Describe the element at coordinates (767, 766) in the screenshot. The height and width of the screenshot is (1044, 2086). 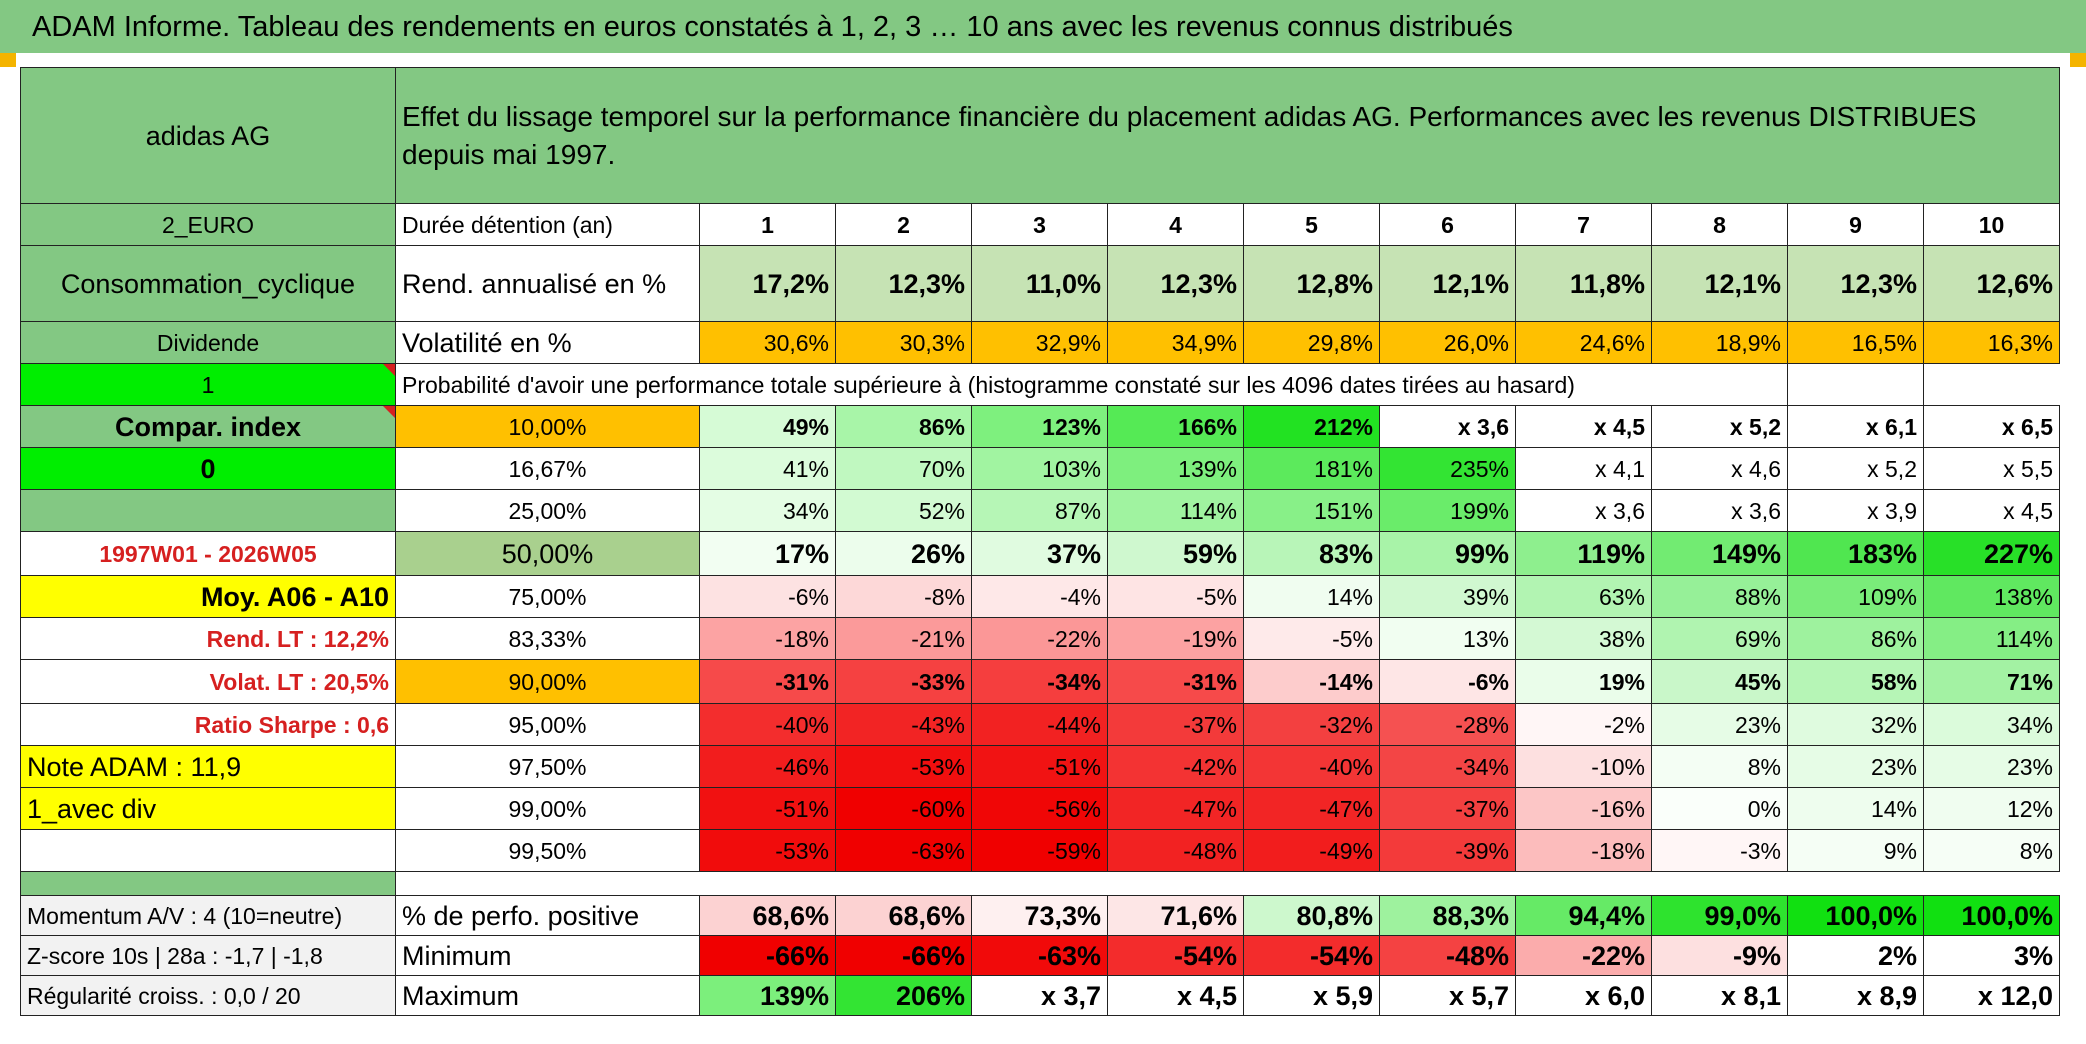
I see `quantile-value-1: -46%` at that location.